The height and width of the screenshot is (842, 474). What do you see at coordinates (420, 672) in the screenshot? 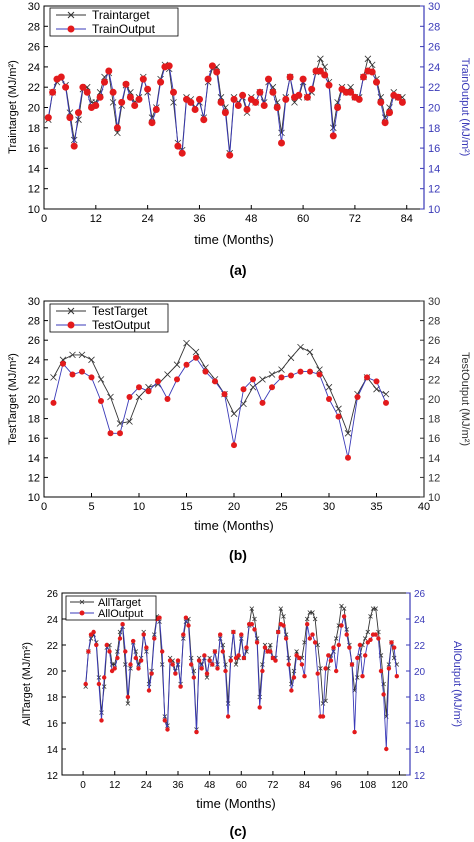
I see `y-tick-label-right: 20` at bounding box center [420, 672].